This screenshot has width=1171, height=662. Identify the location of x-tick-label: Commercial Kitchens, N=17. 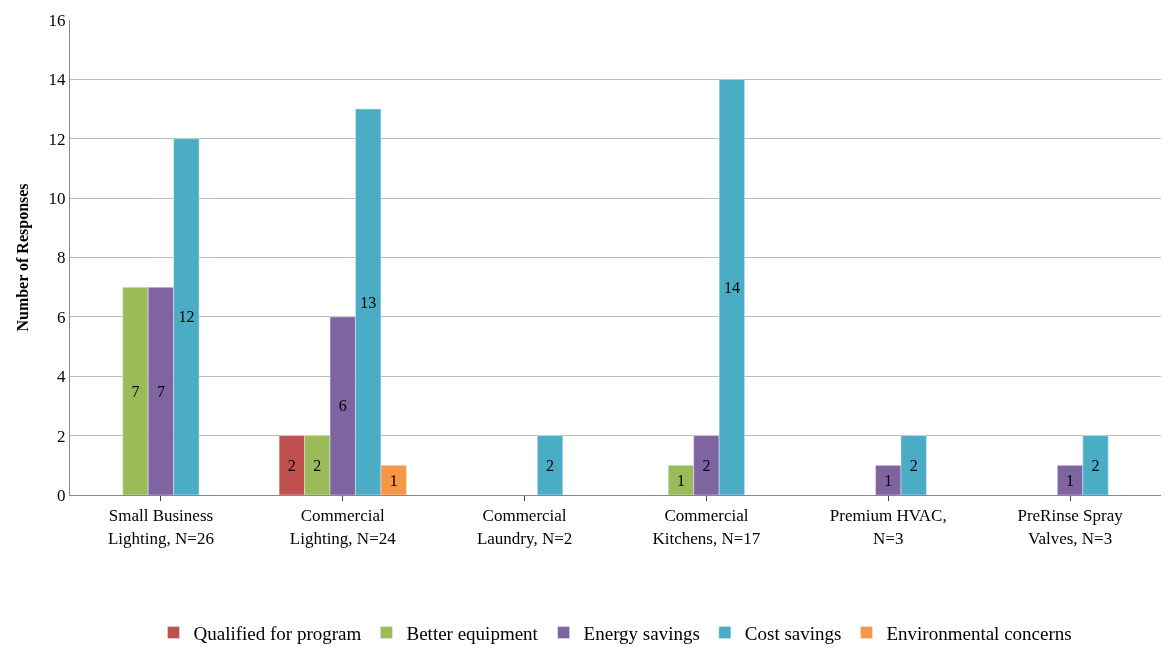
(706, 527).